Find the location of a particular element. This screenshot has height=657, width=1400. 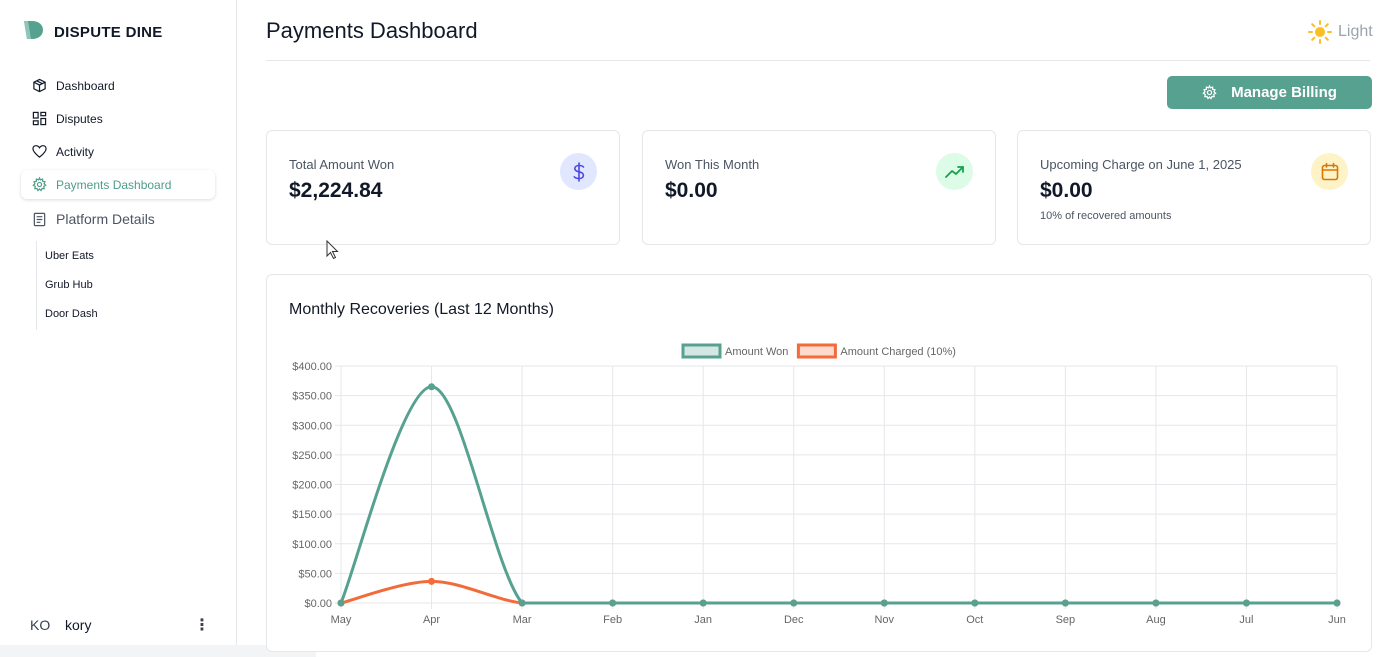

sidebar-item-activity: Activity is located at coordinates (118, 151).